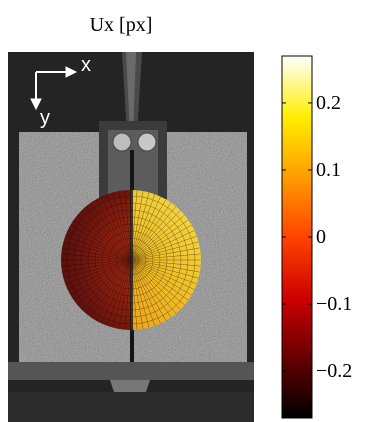  Describe the element at coordinates (54, 88) in the screenshot. I see `axis-indicator` at that location.